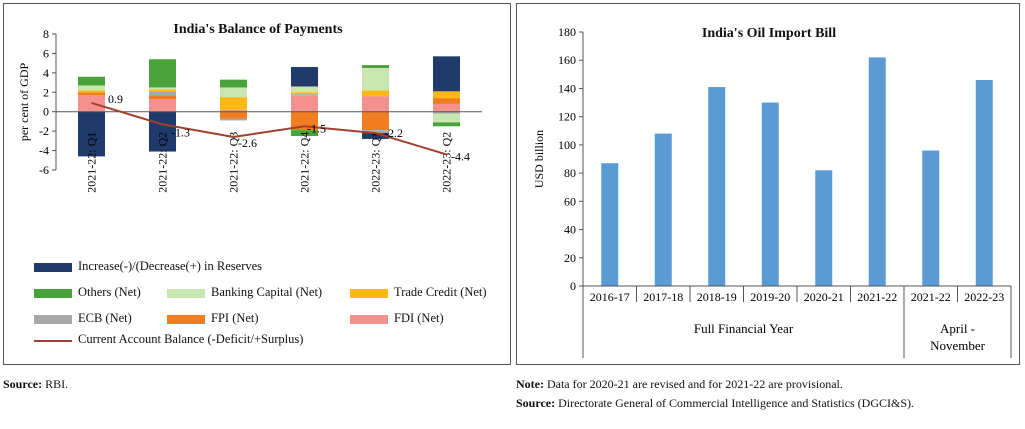 Image resolution: width=1025 pixels, height=429 pixels. What do you see at coordinates (369, 293) in the screenshot?
I see `legend-swatch-trade` at bounding box center [369, 293].